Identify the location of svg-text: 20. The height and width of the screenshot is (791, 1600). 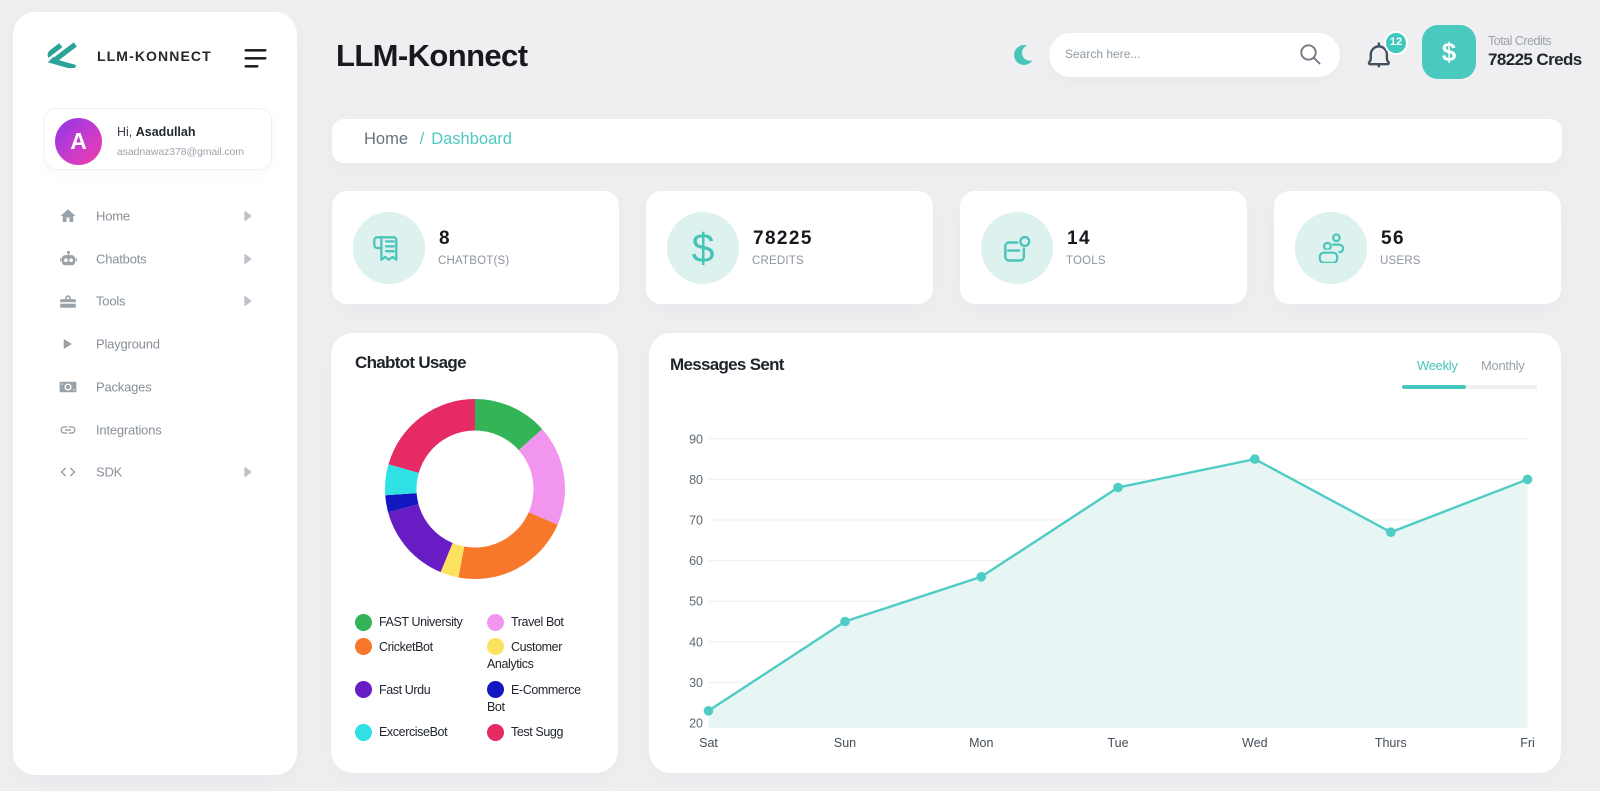
(696, 724).